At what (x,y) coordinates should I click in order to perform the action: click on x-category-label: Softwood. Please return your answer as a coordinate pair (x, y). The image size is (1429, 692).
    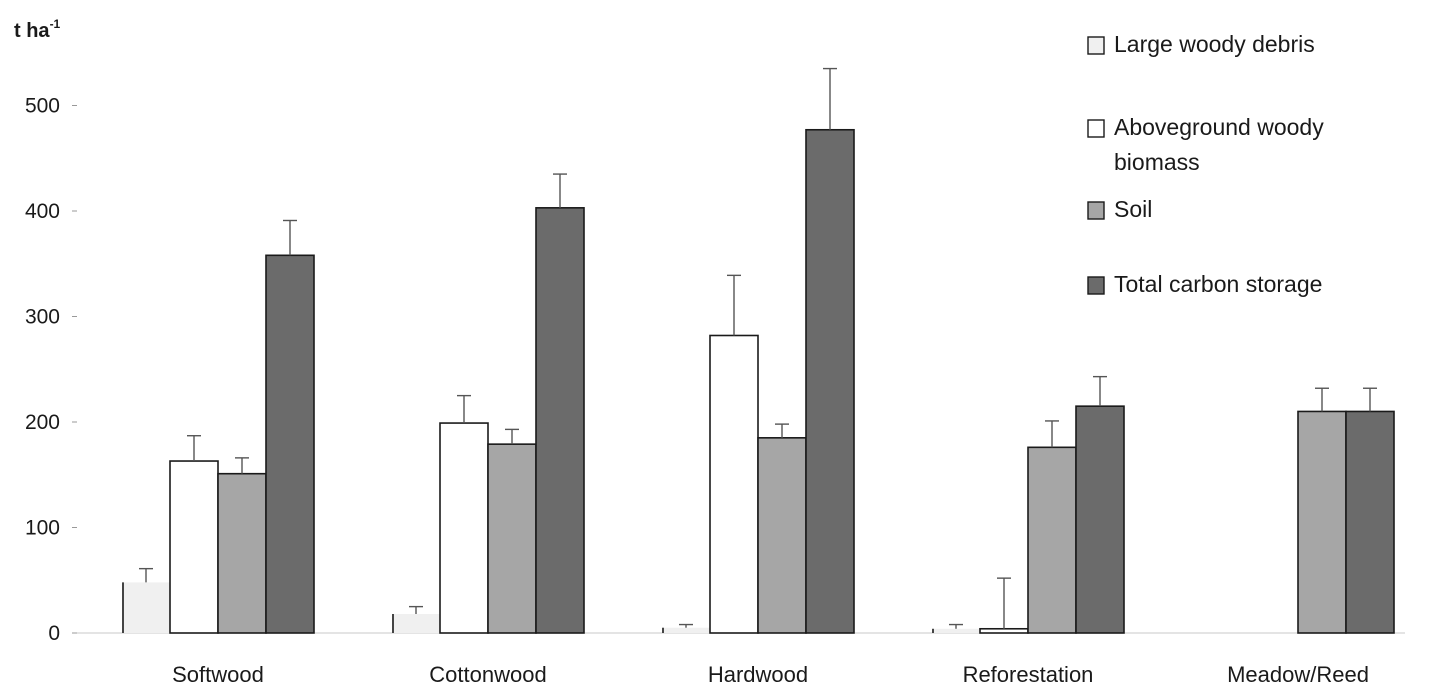
    Looking at the image, I should click on (218, 674).